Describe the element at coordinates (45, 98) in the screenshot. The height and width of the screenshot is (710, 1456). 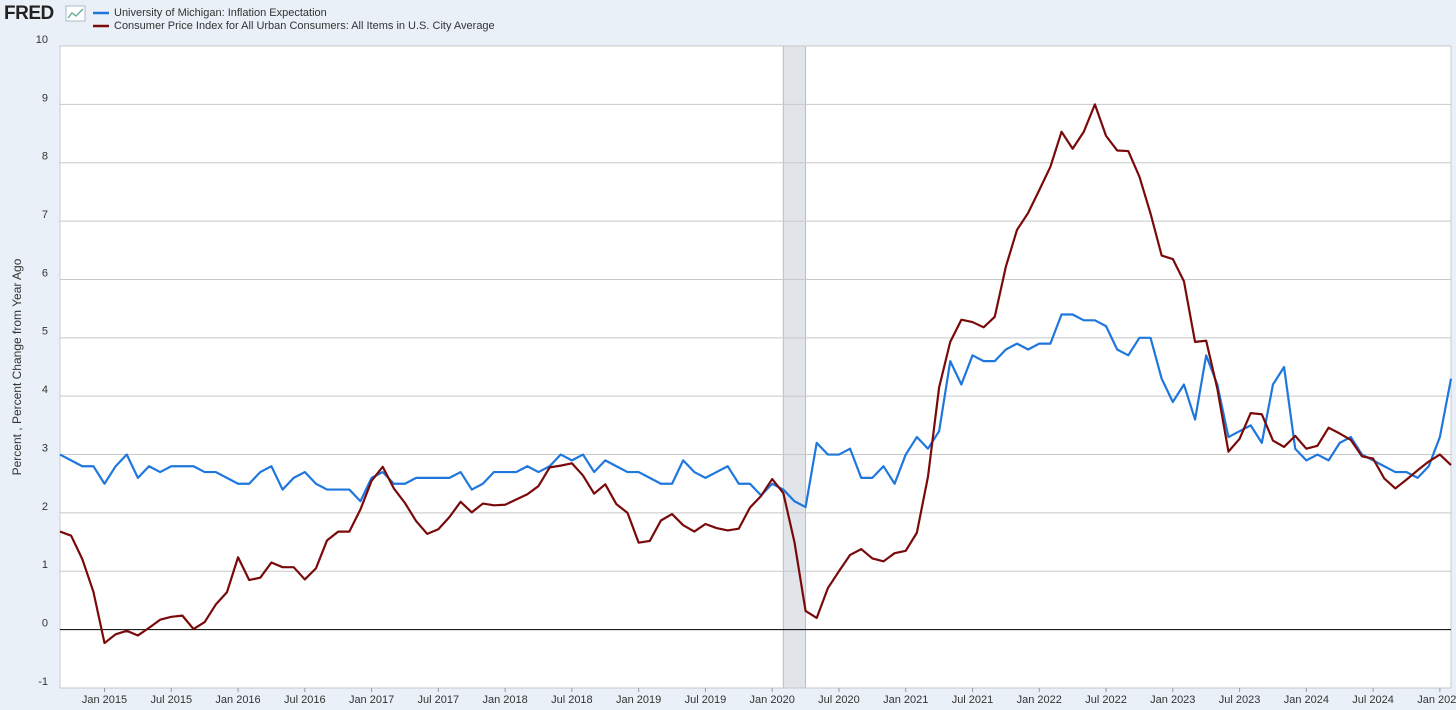
I see `y-tick-label: 9` at that location.